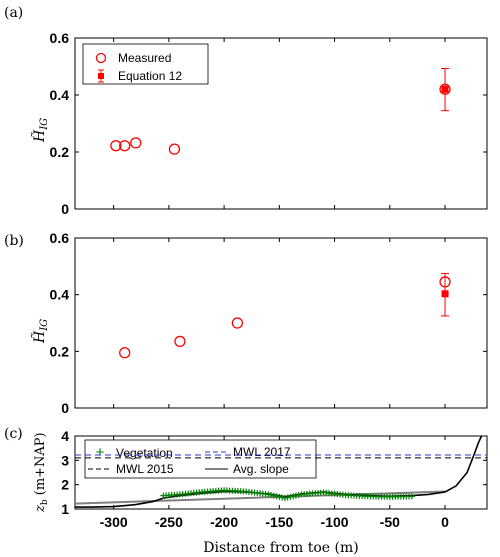 The width and height of the screenshot is (500, 557). I want to click on legend-marker-measured, so click(101, 58).